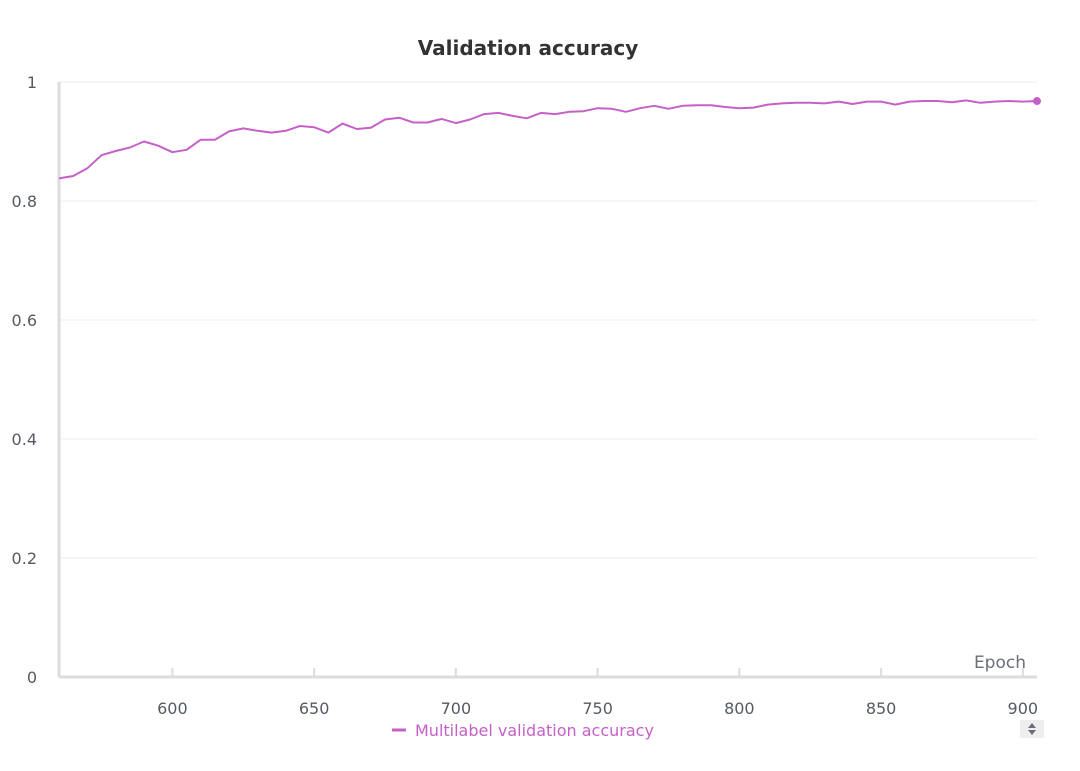  I want to click on series-end-point, so click(1037, 101).